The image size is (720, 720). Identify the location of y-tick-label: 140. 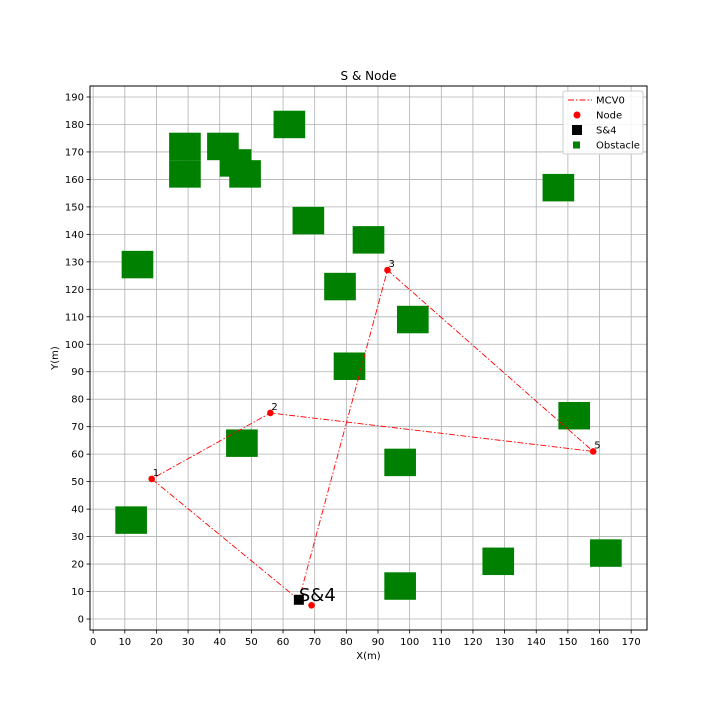
(74, 235).